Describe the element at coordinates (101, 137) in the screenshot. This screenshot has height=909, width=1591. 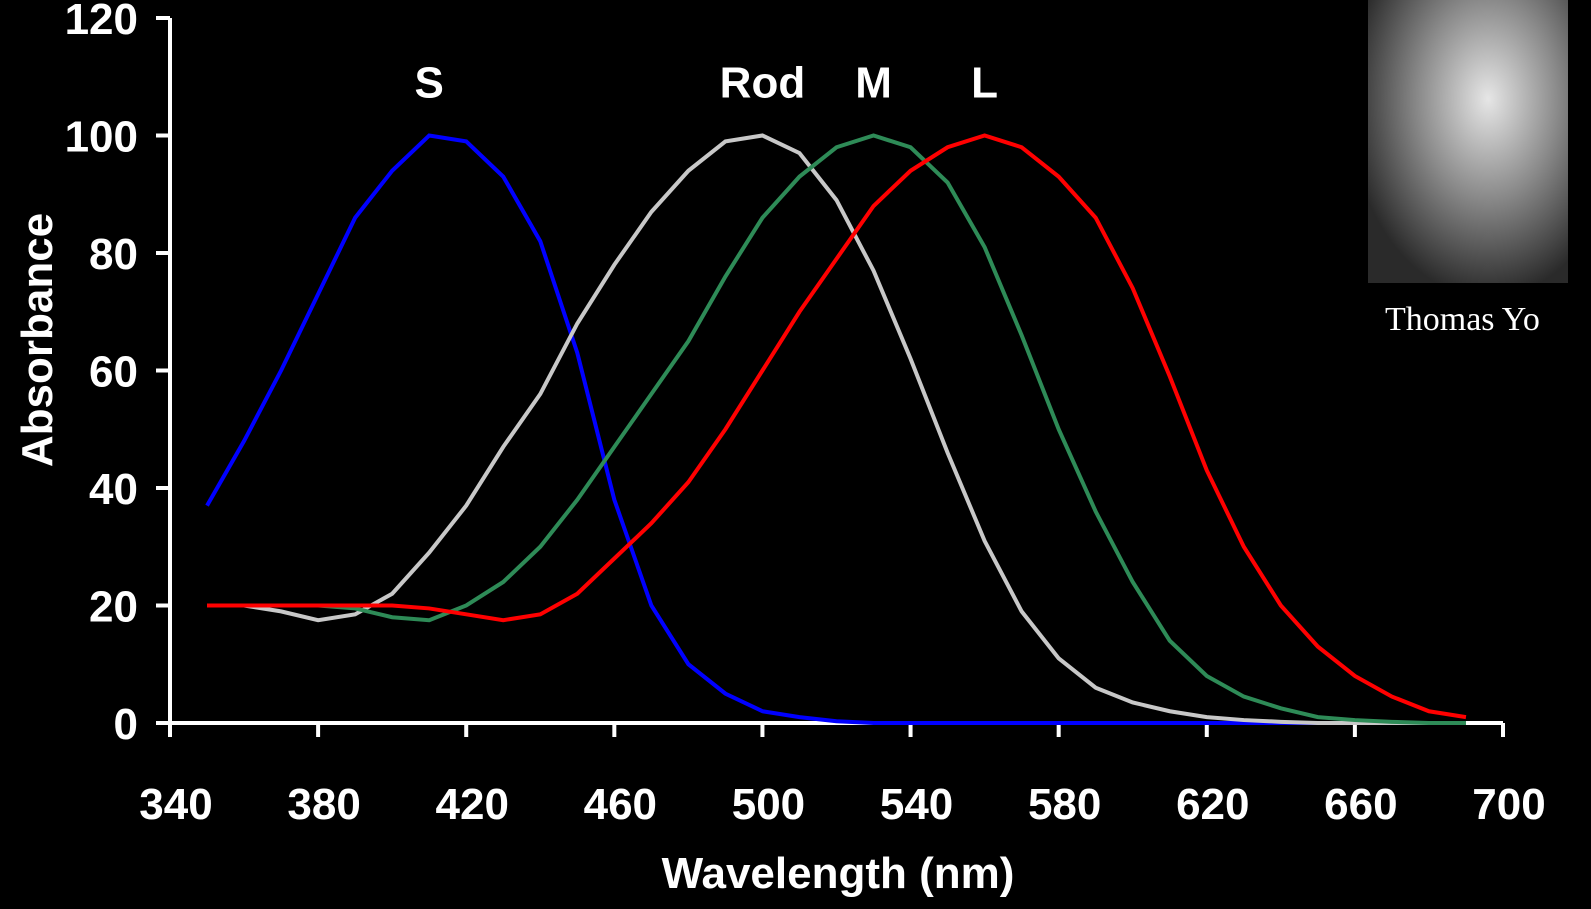
I see `y-tick-label: 100` at that location.